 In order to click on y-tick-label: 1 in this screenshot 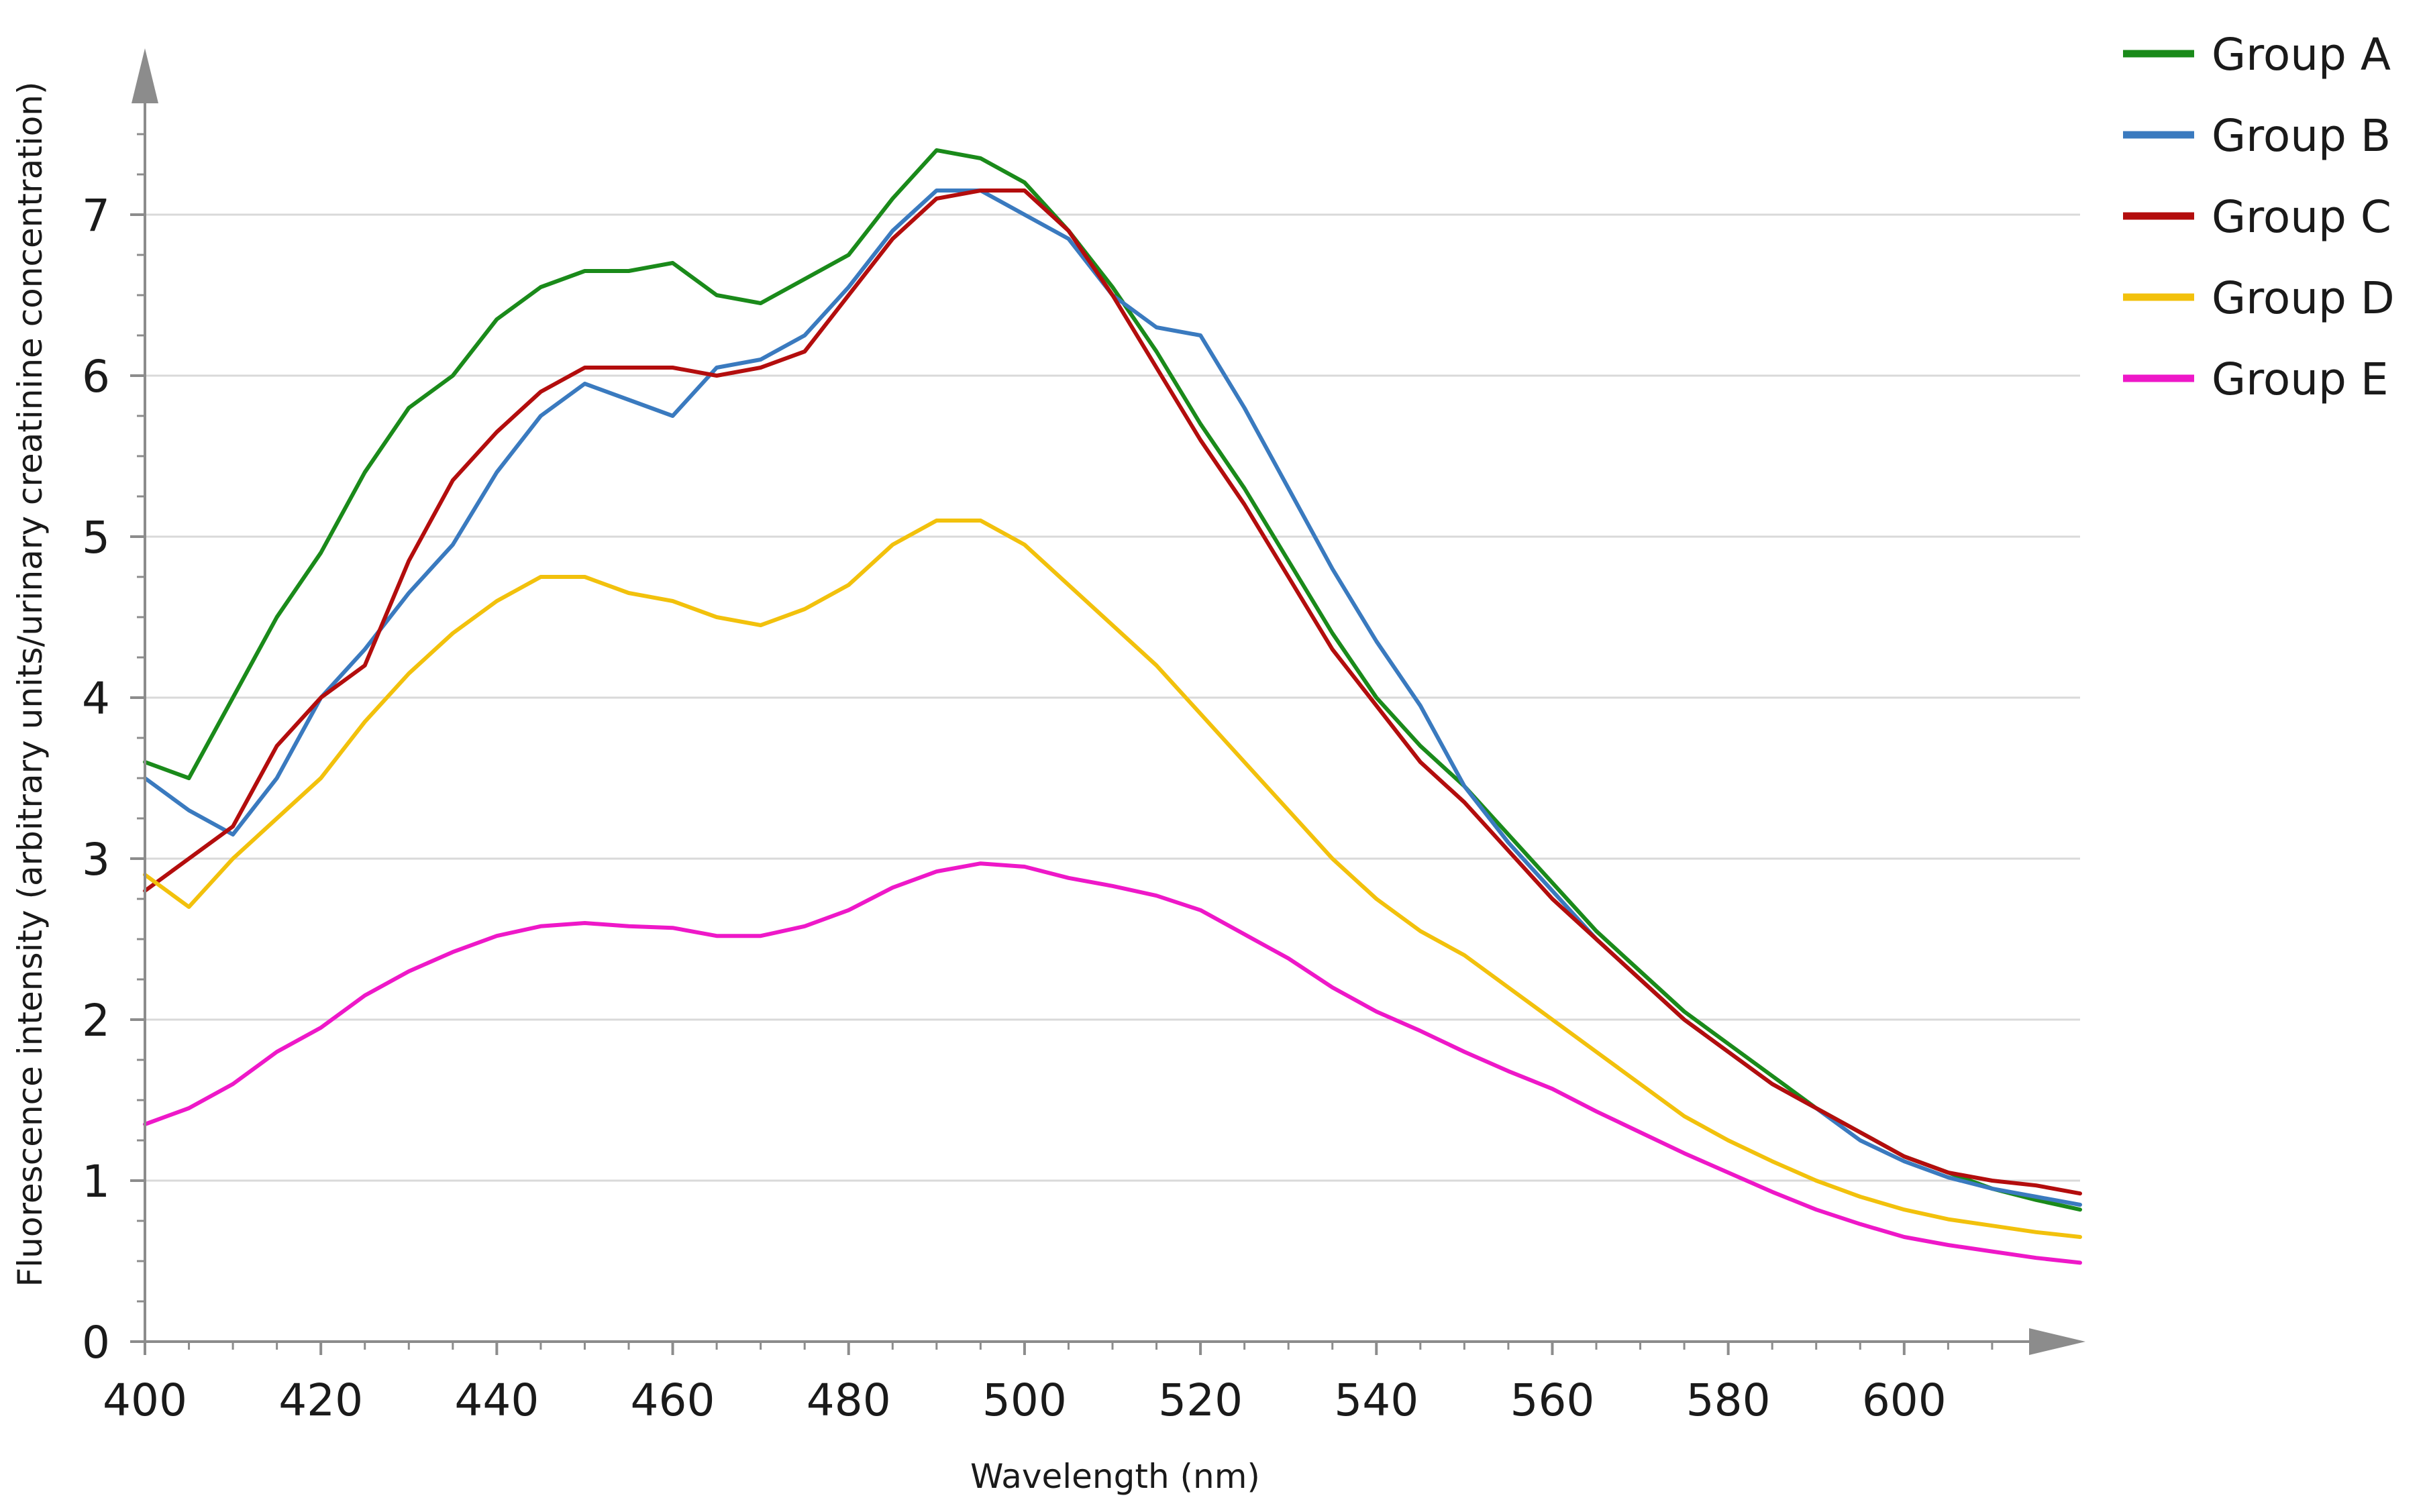, I will do `click(96, 1181)`.